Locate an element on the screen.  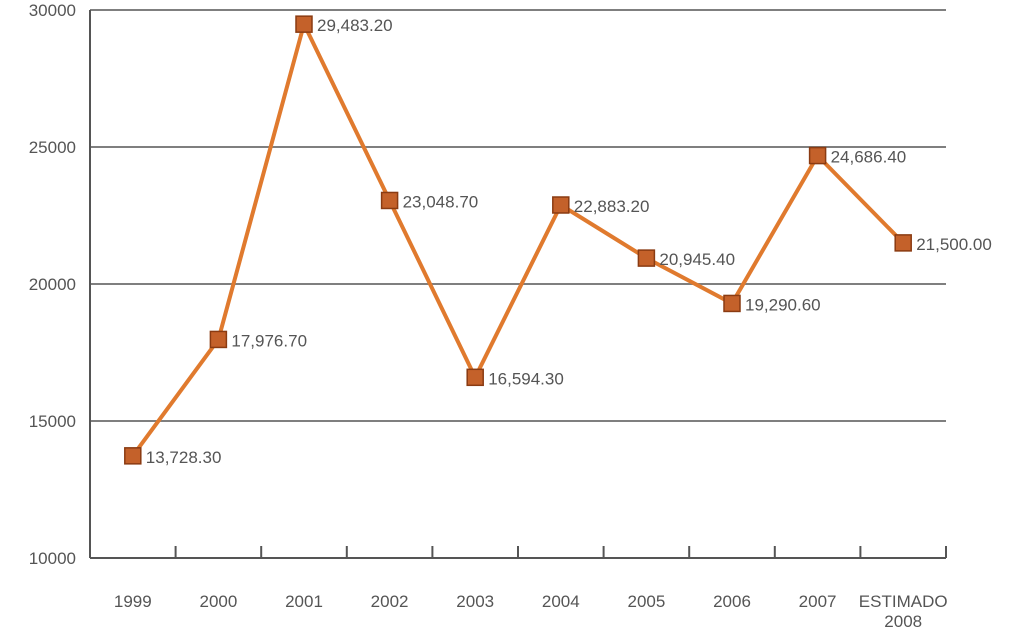
y-tick-label: 10000 is located at coordinates (52, 558).